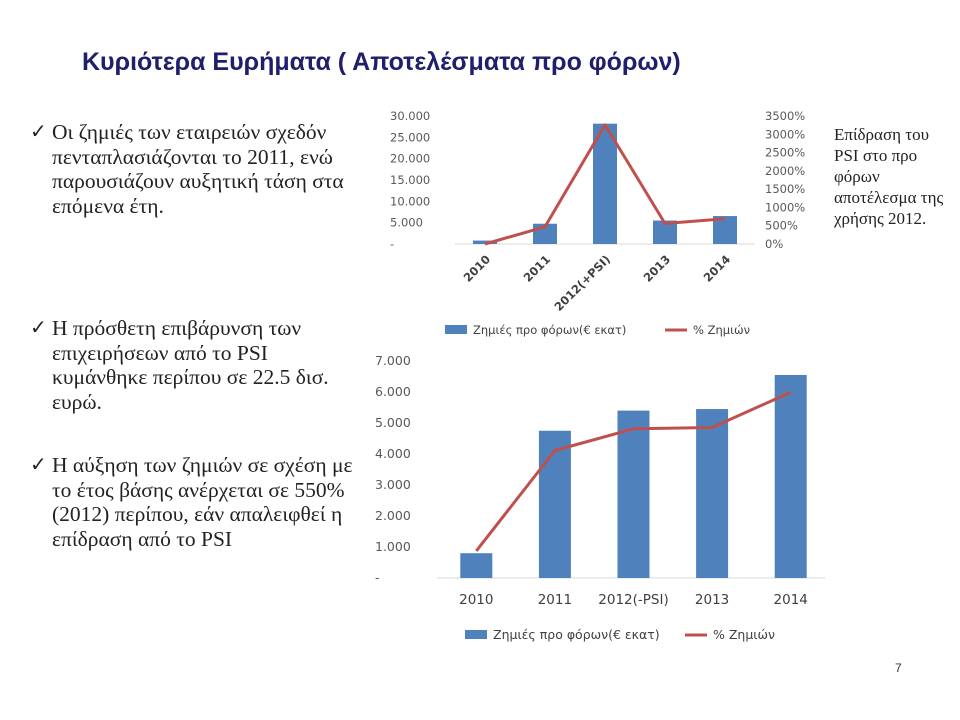  Describe the element at coordinates (785, 171) in the screenshot. I see `y-right-tick-label: 2000%` at that location.